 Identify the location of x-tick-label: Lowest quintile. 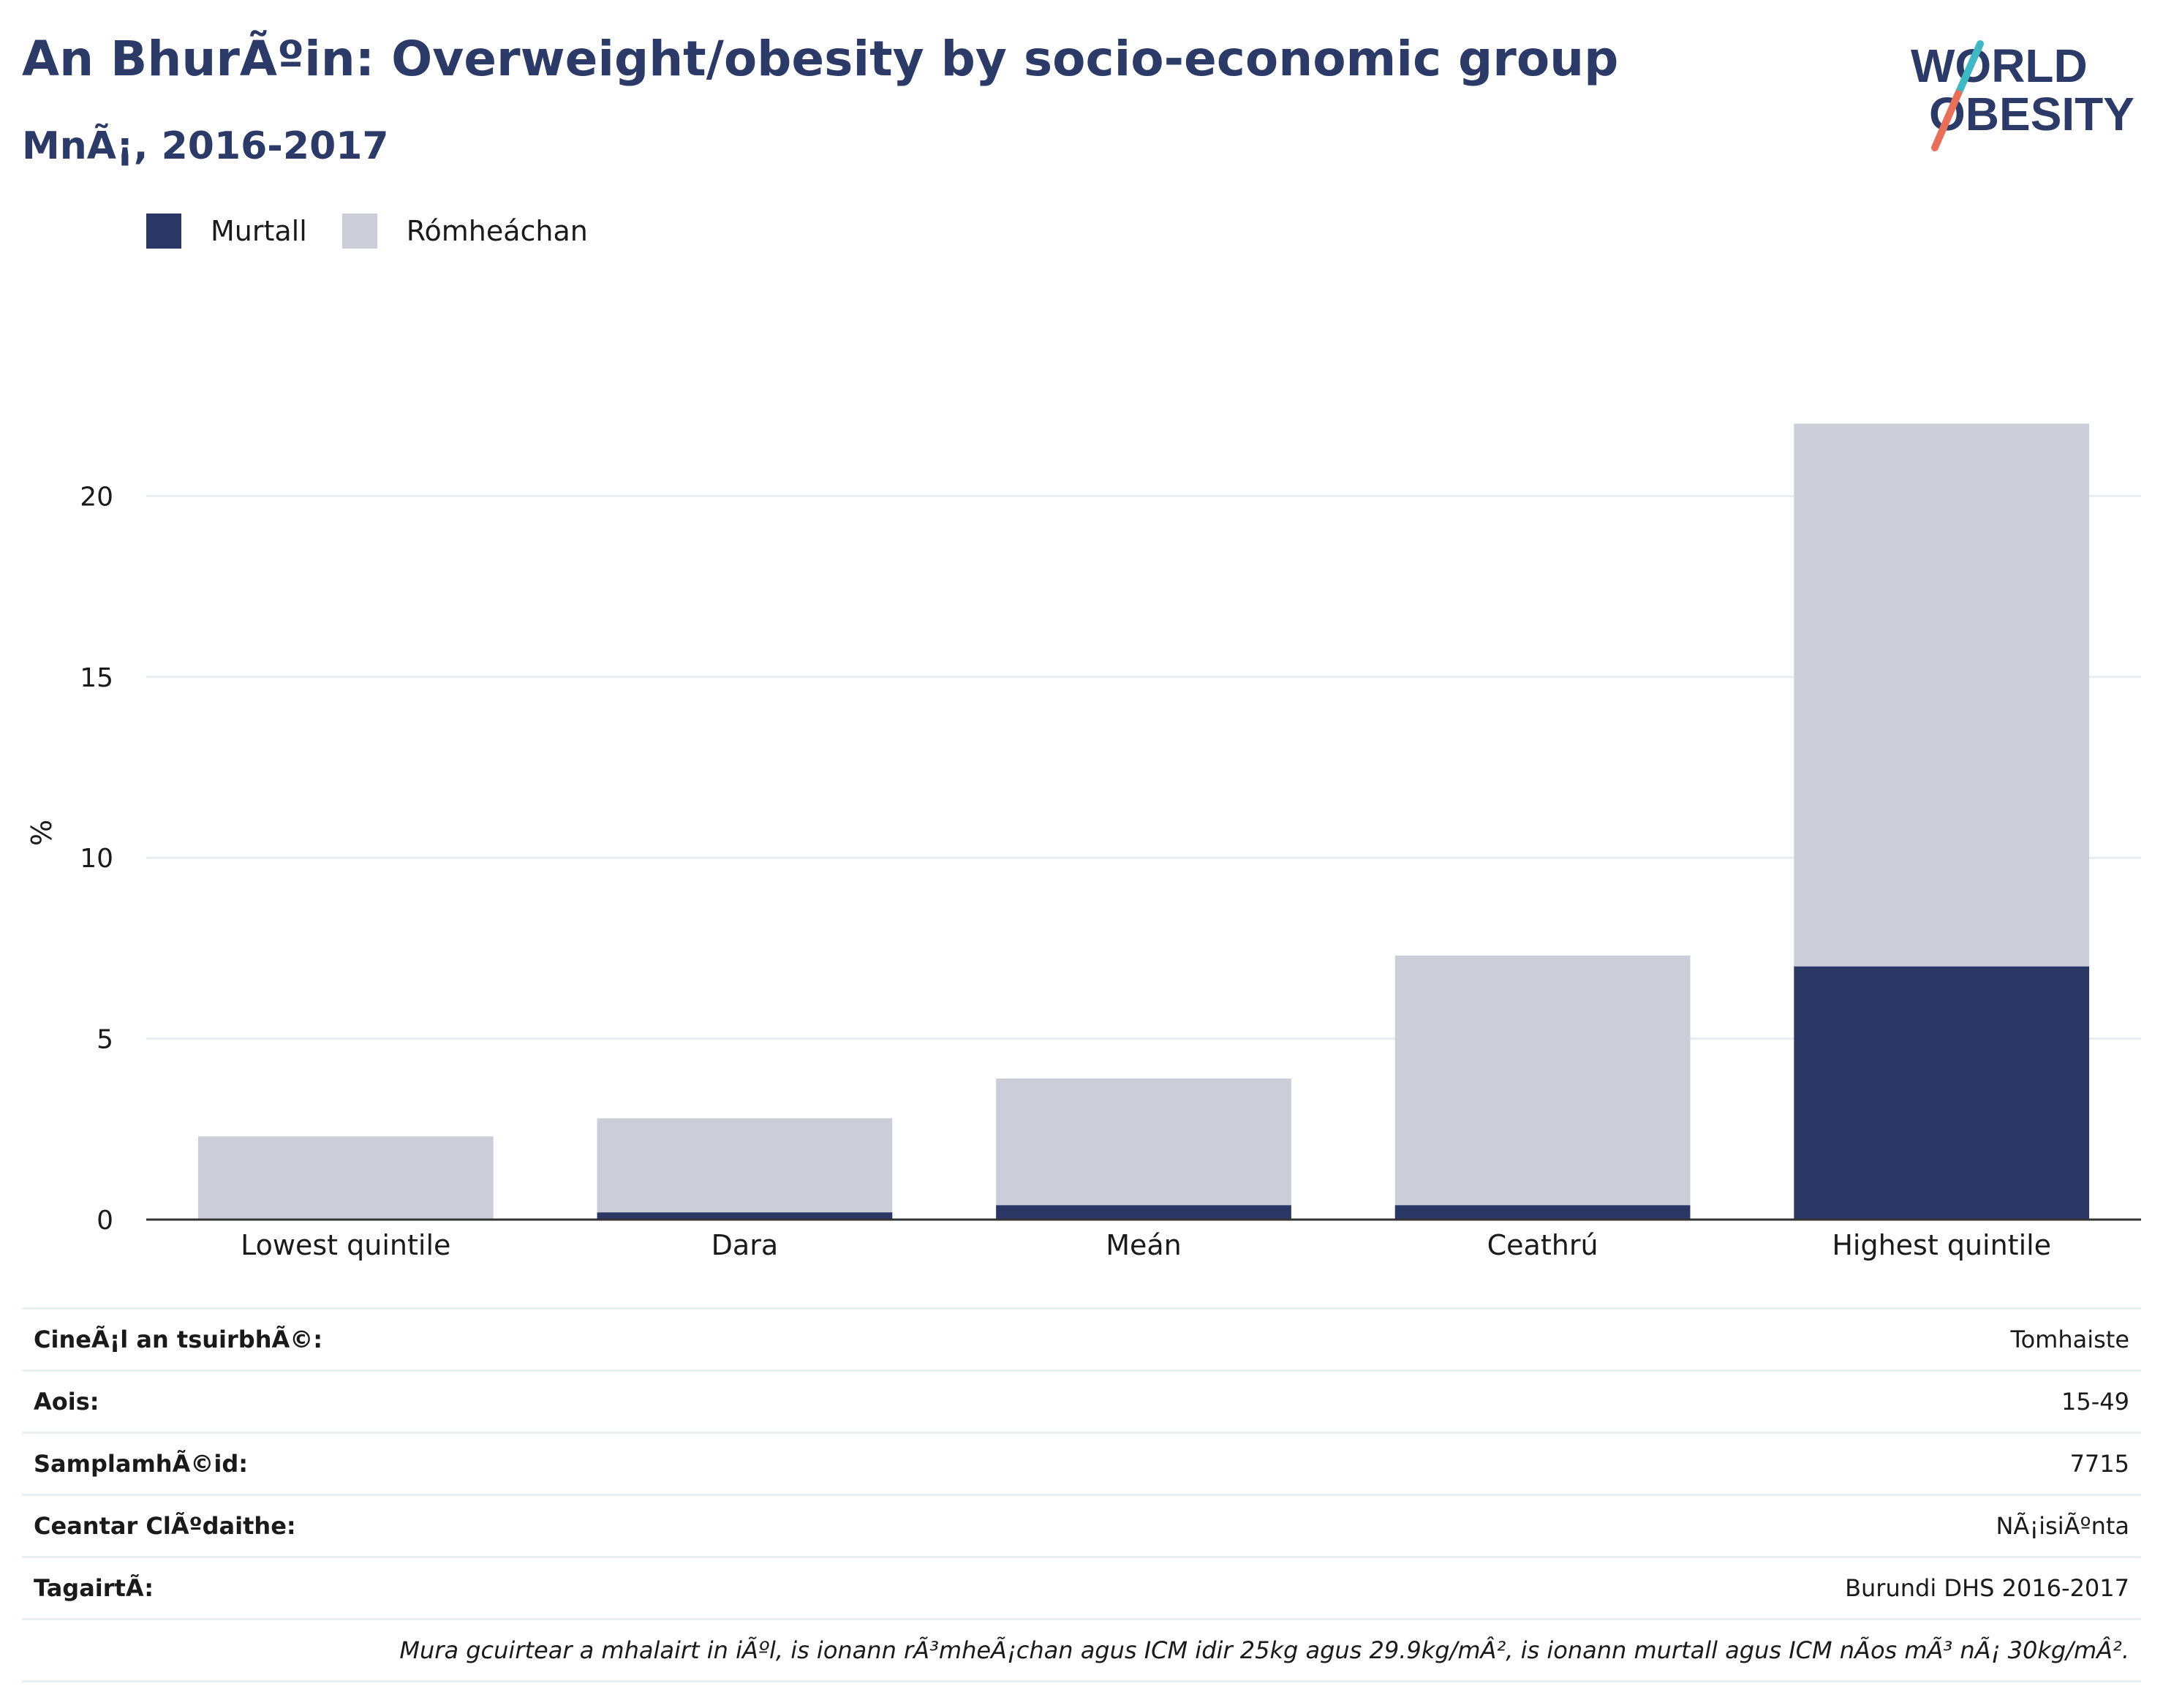
(345, 1245).